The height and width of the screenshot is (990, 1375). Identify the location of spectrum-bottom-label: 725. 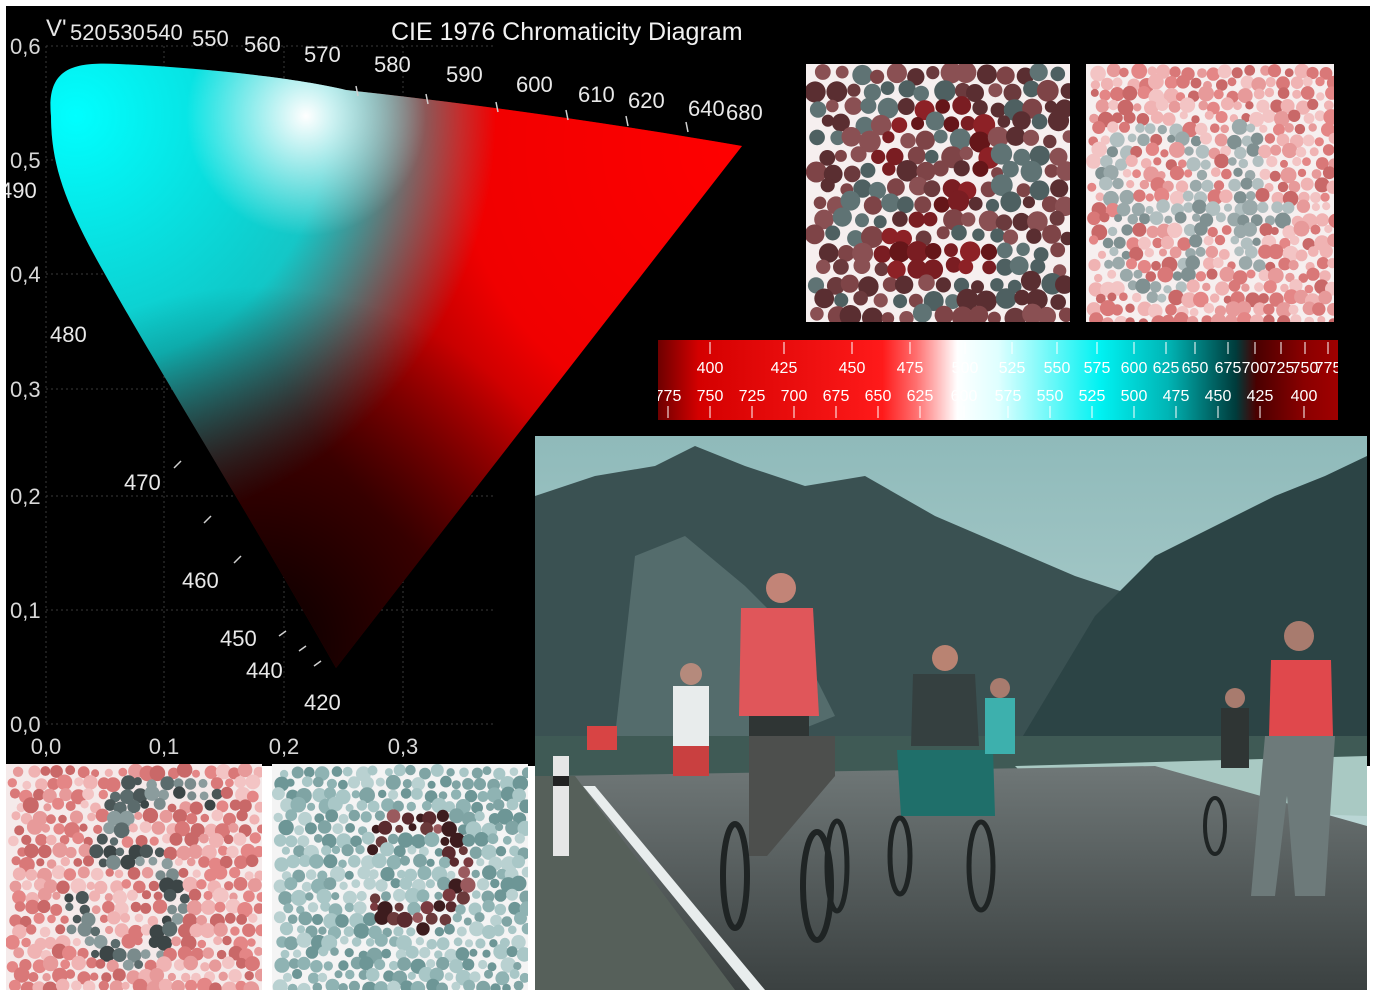
(752, 396).